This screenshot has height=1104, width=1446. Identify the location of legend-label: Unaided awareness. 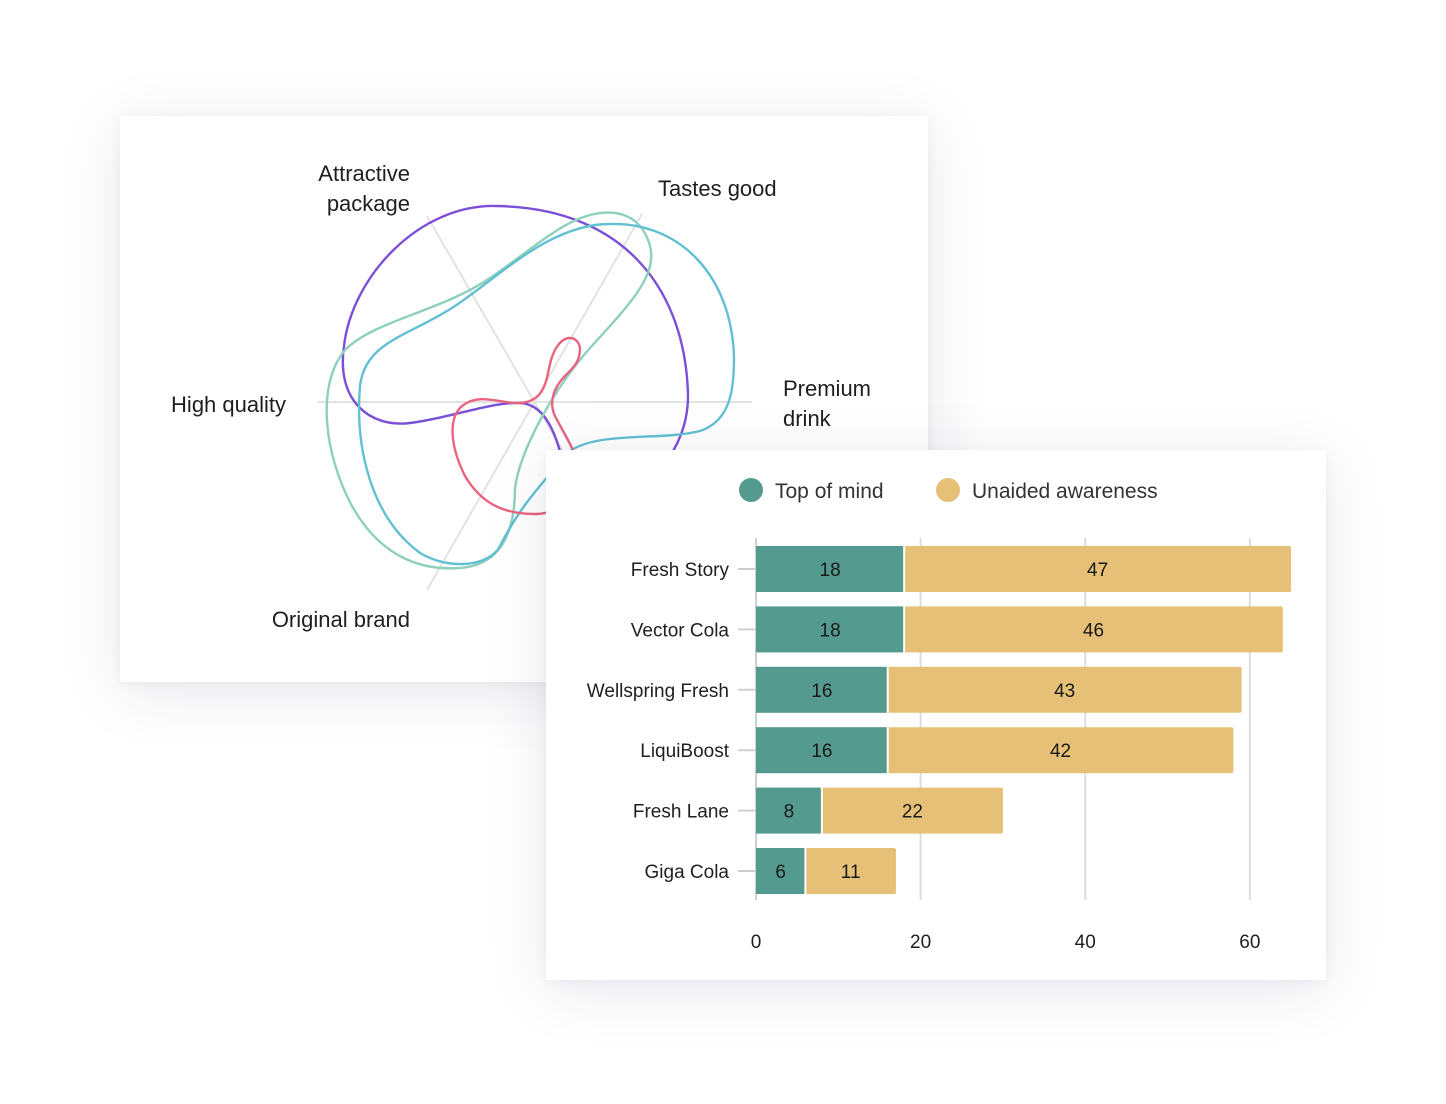
(1065, 491).